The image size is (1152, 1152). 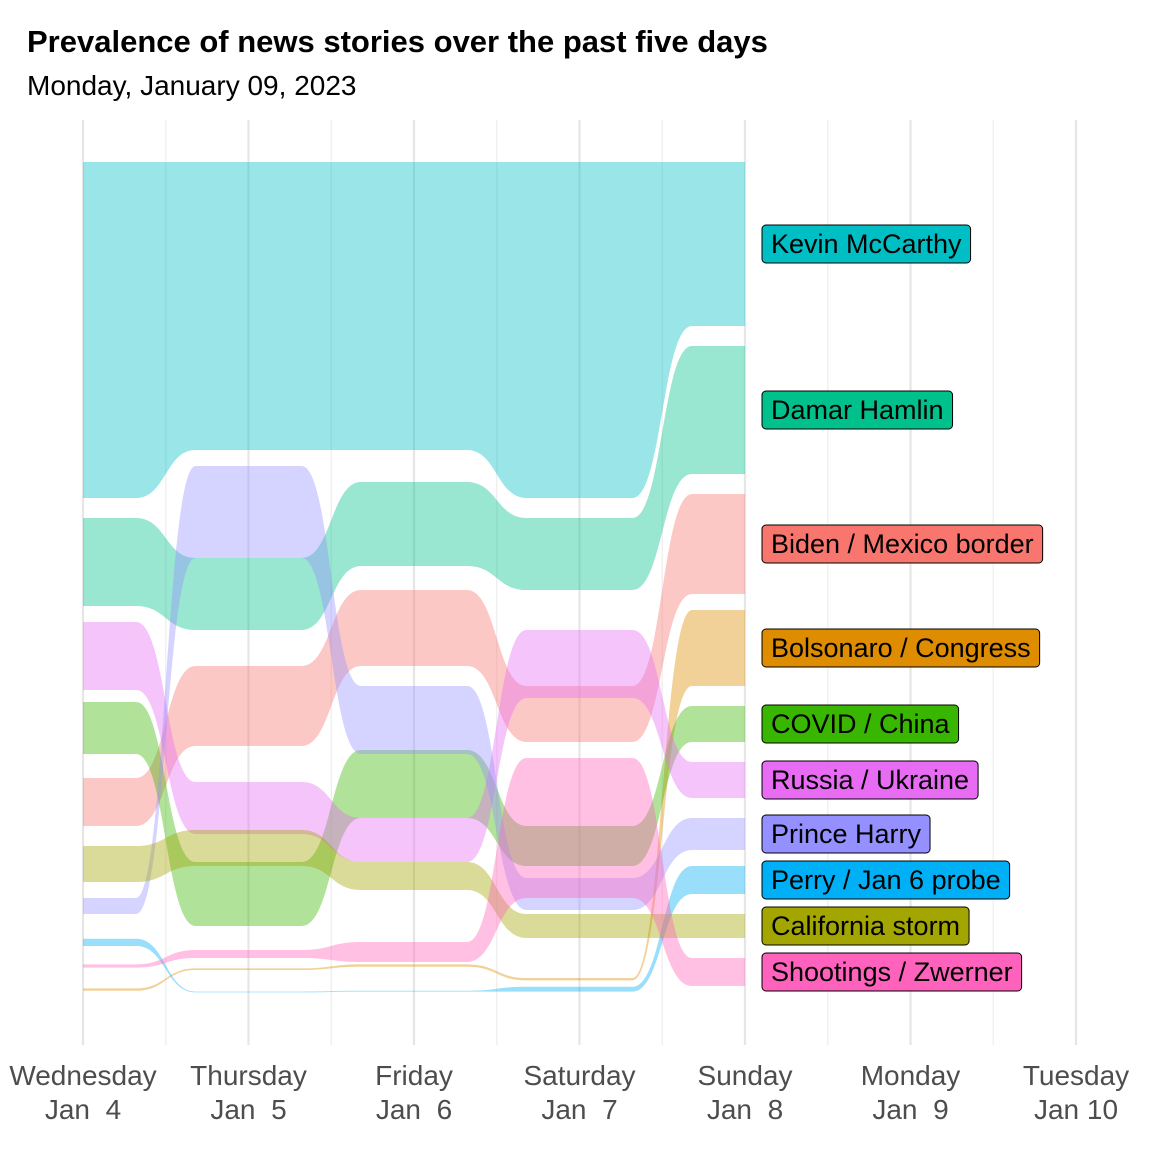 I want to click on series-label-text: Russia / Ukraine, so click(x=870, y=780).